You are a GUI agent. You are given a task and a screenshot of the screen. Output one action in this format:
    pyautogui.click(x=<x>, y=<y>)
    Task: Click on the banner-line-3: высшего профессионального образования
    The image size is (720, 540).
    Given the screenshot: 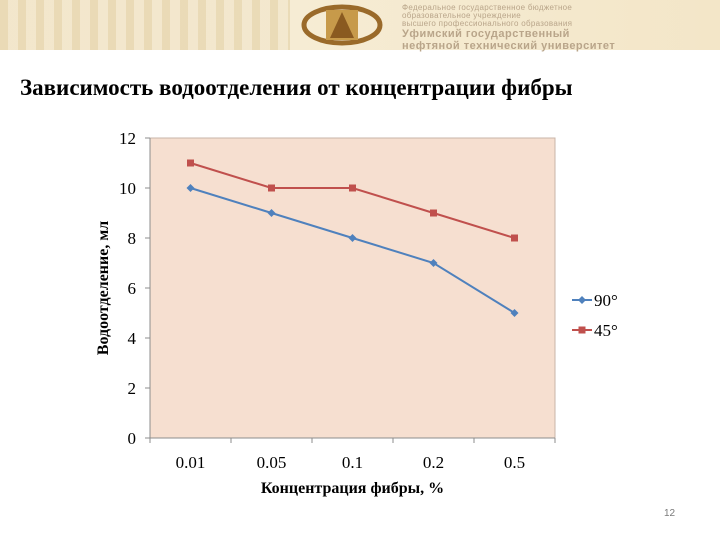 What is the action you would take?
    pyautogui.click(x=487, y=23)
    